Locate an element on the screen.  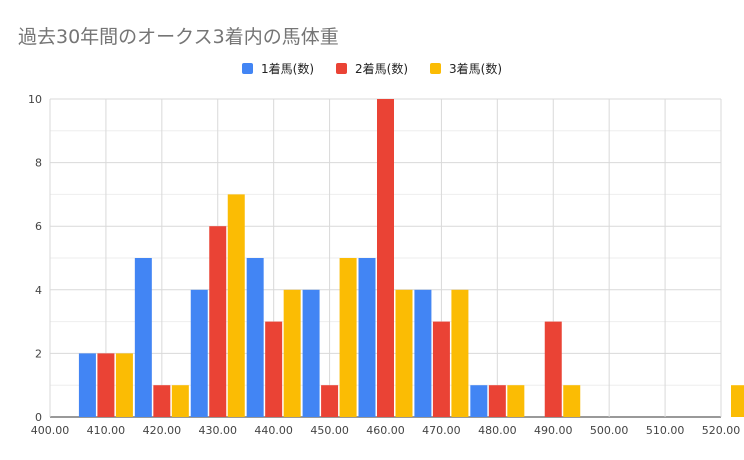
y-tick-label: 10 is located at coordinates (35, 99).